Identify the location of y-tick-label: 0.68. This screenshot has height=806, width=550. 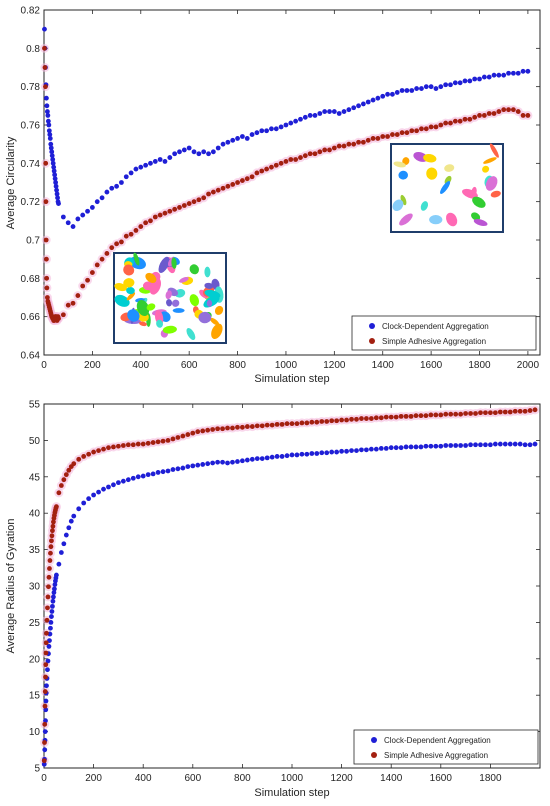
(31, 279).